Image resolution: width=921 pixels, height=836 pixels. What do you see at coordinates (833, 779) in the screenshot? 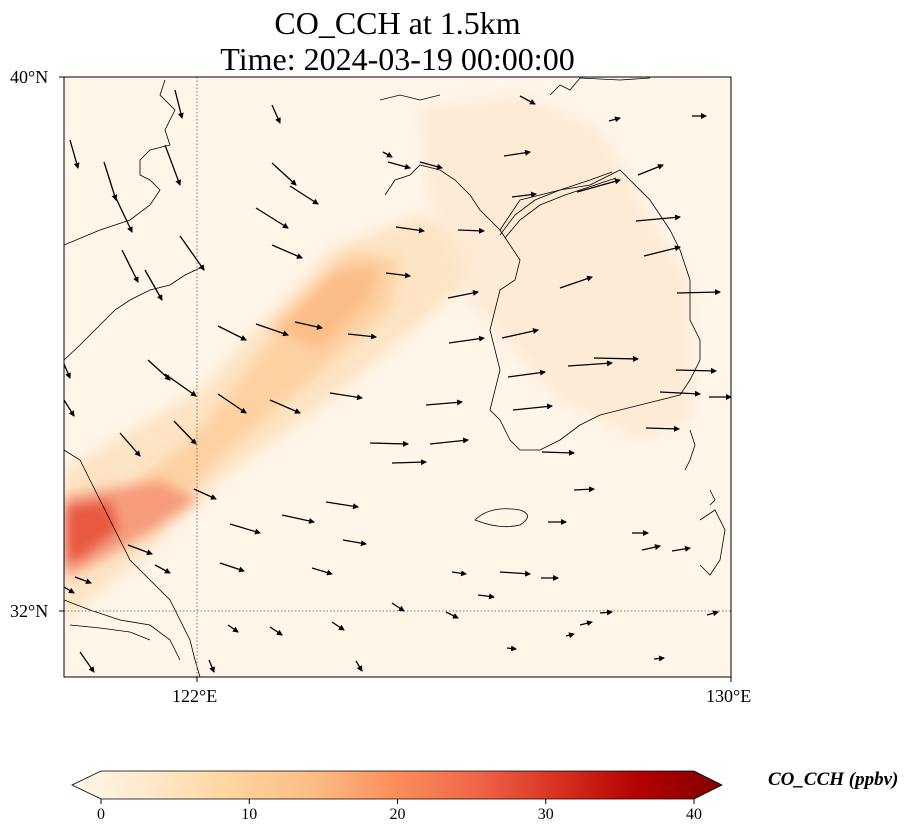
I see `colorbar-title: CO_CCH (ppbv)` at bounding box center [833, 779].